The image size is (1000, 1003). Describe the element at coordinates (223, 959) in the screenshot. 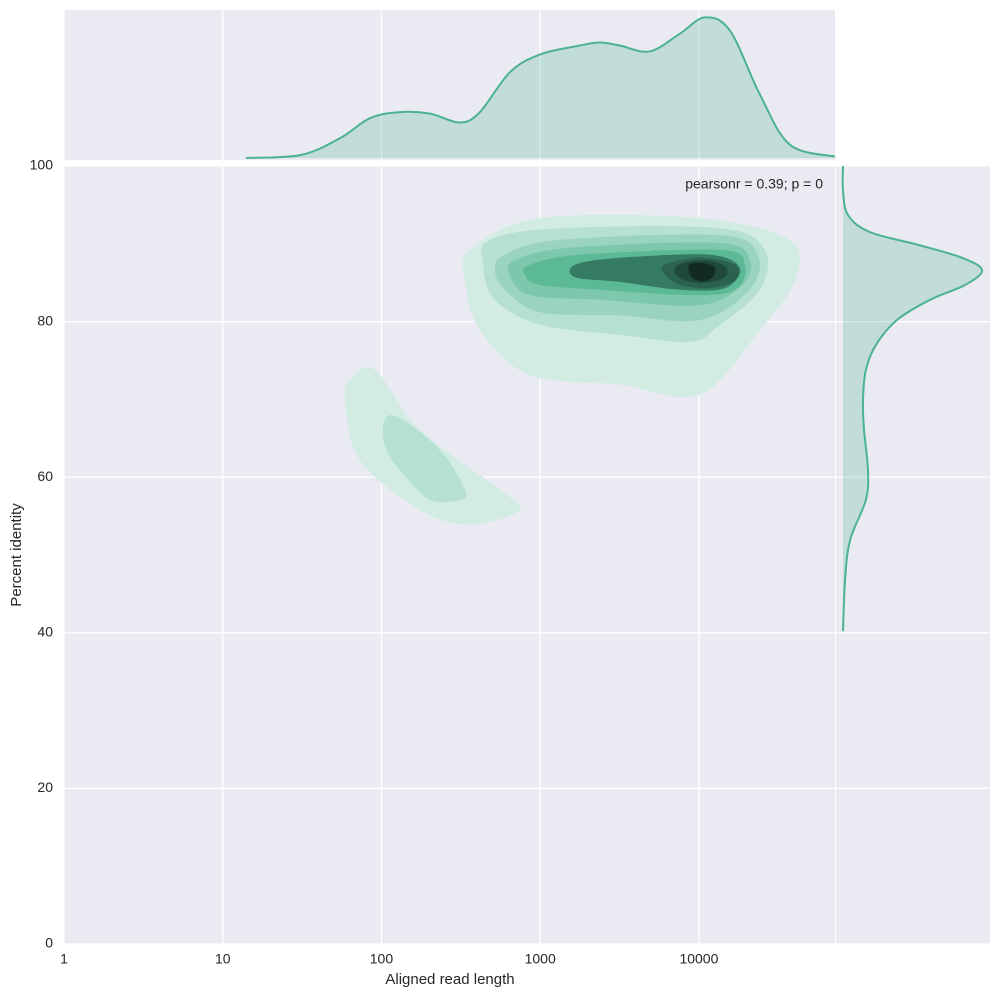

I see `x-tick-label: 10` at that location.